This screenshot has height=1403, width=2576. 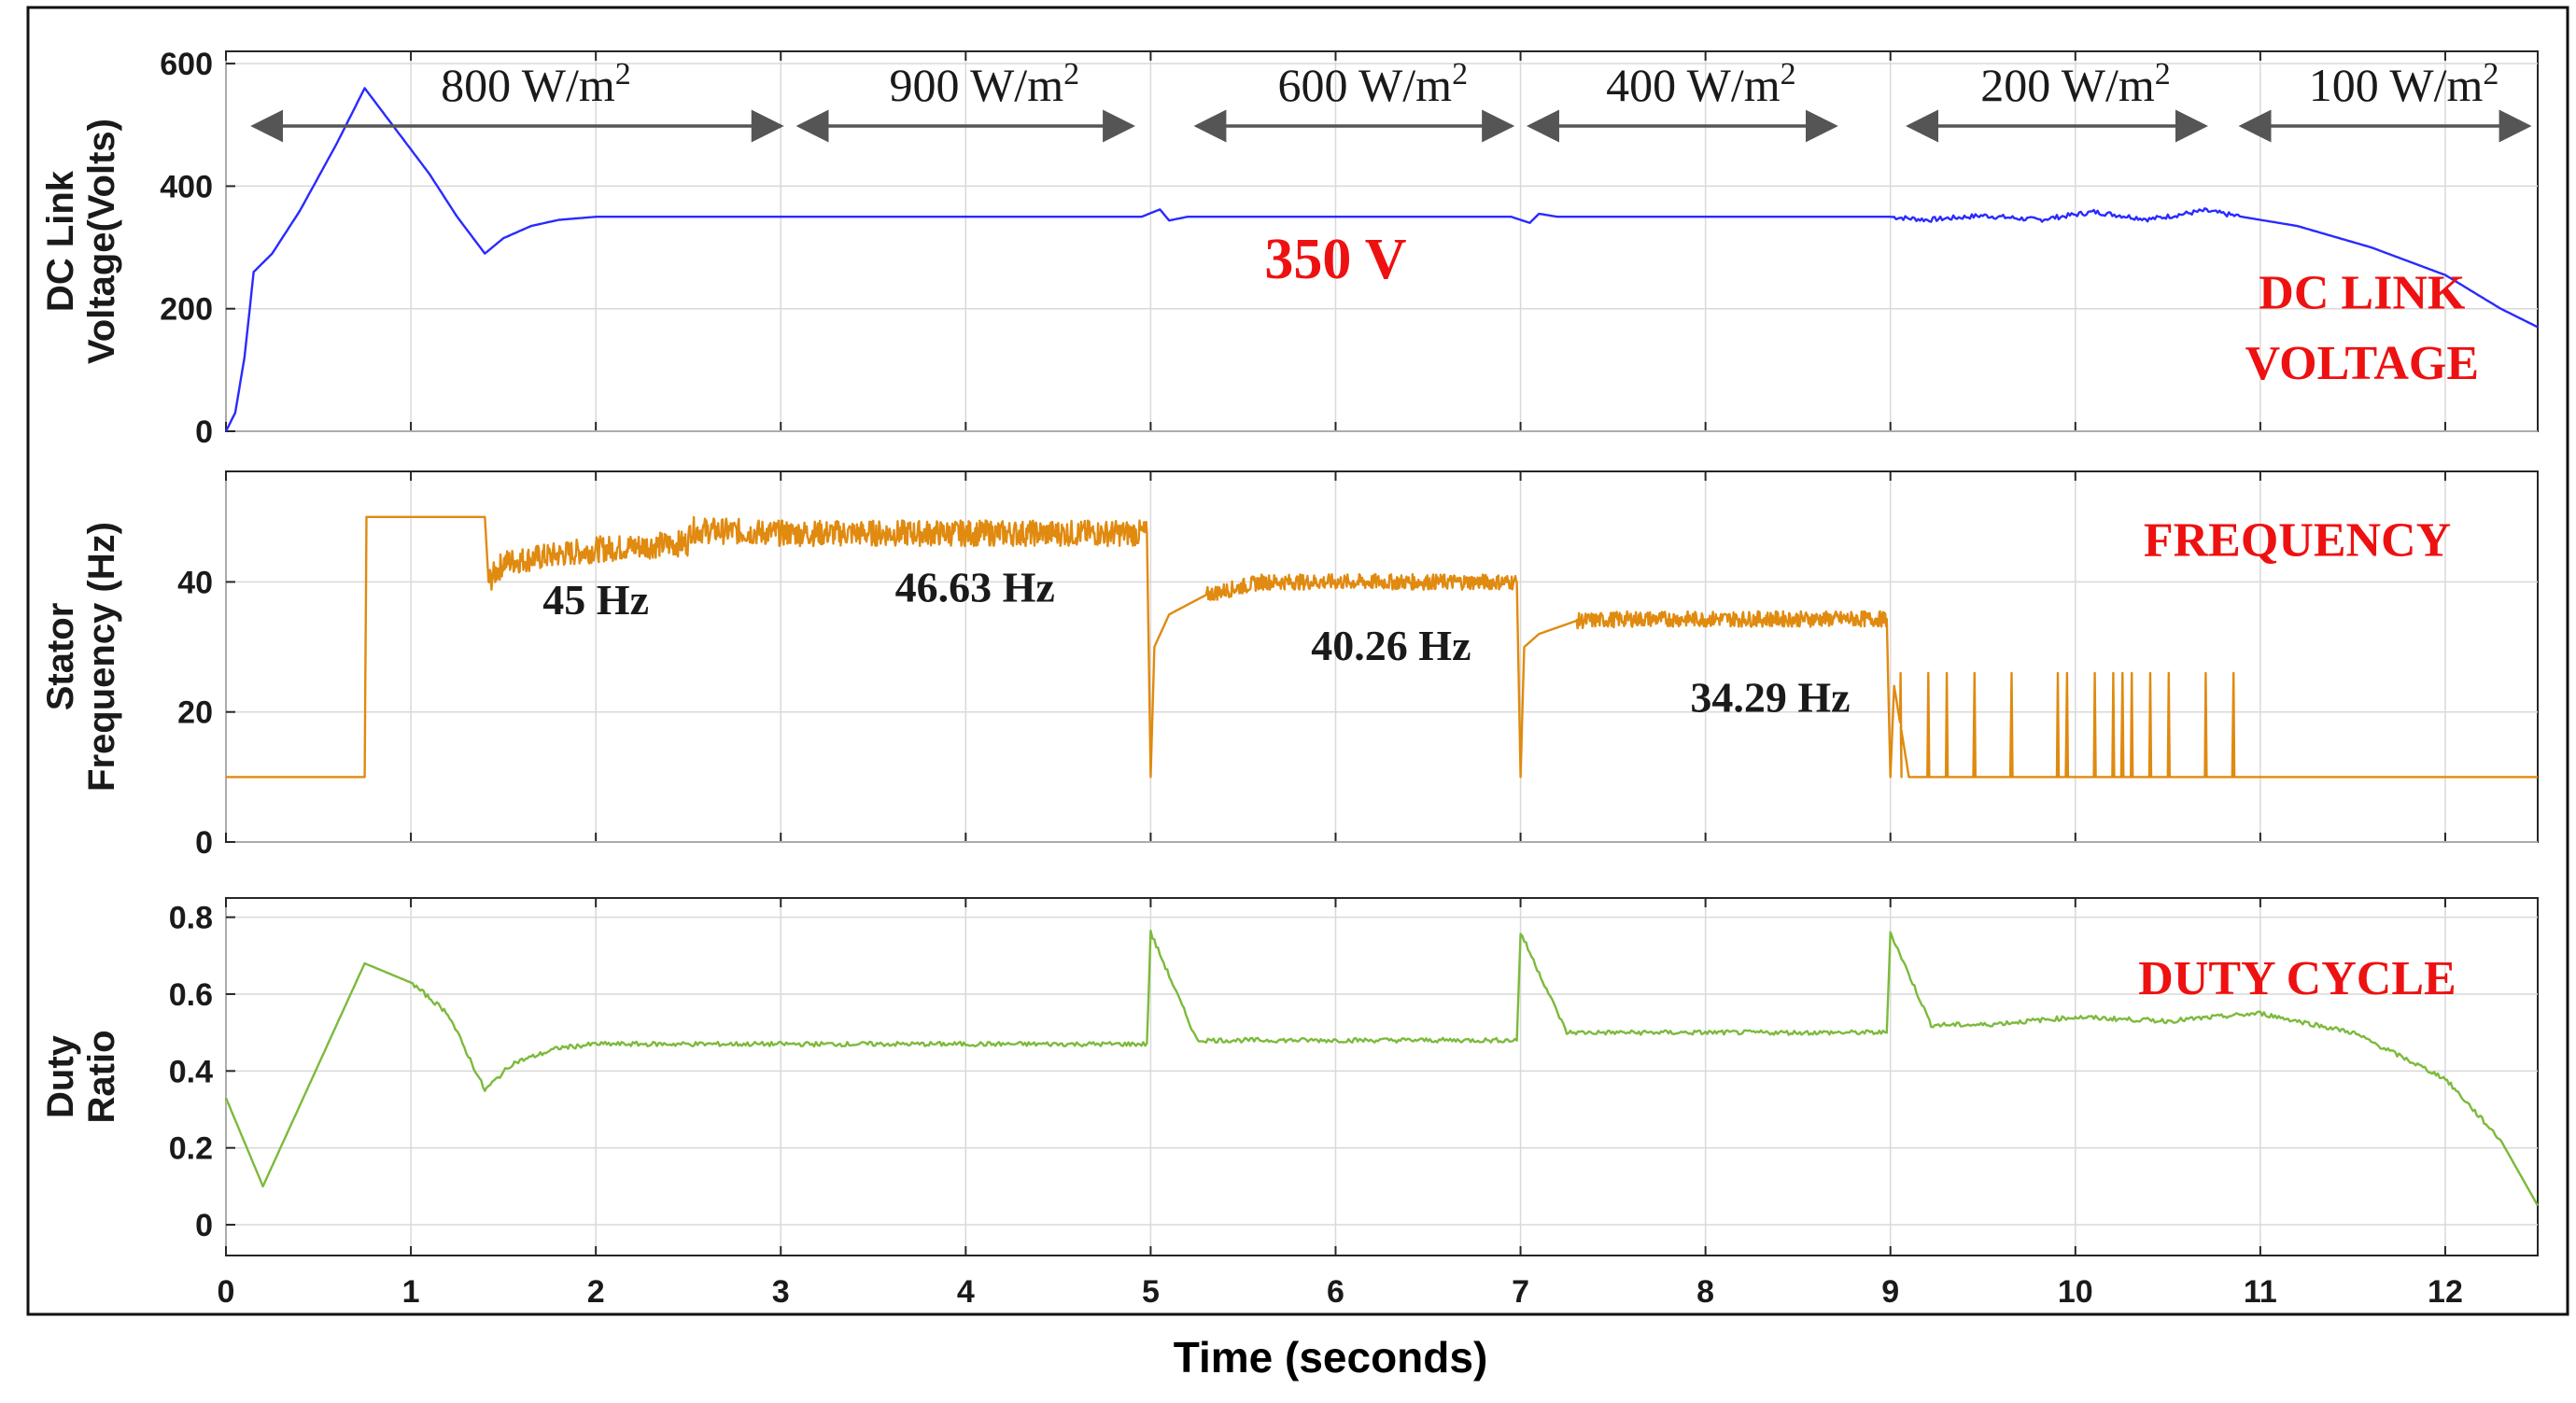 What do you see at coordinates (977, 85) in the screenshot?
I see `irradiance-value: 900 W/m` at bounding box center [977, 85].